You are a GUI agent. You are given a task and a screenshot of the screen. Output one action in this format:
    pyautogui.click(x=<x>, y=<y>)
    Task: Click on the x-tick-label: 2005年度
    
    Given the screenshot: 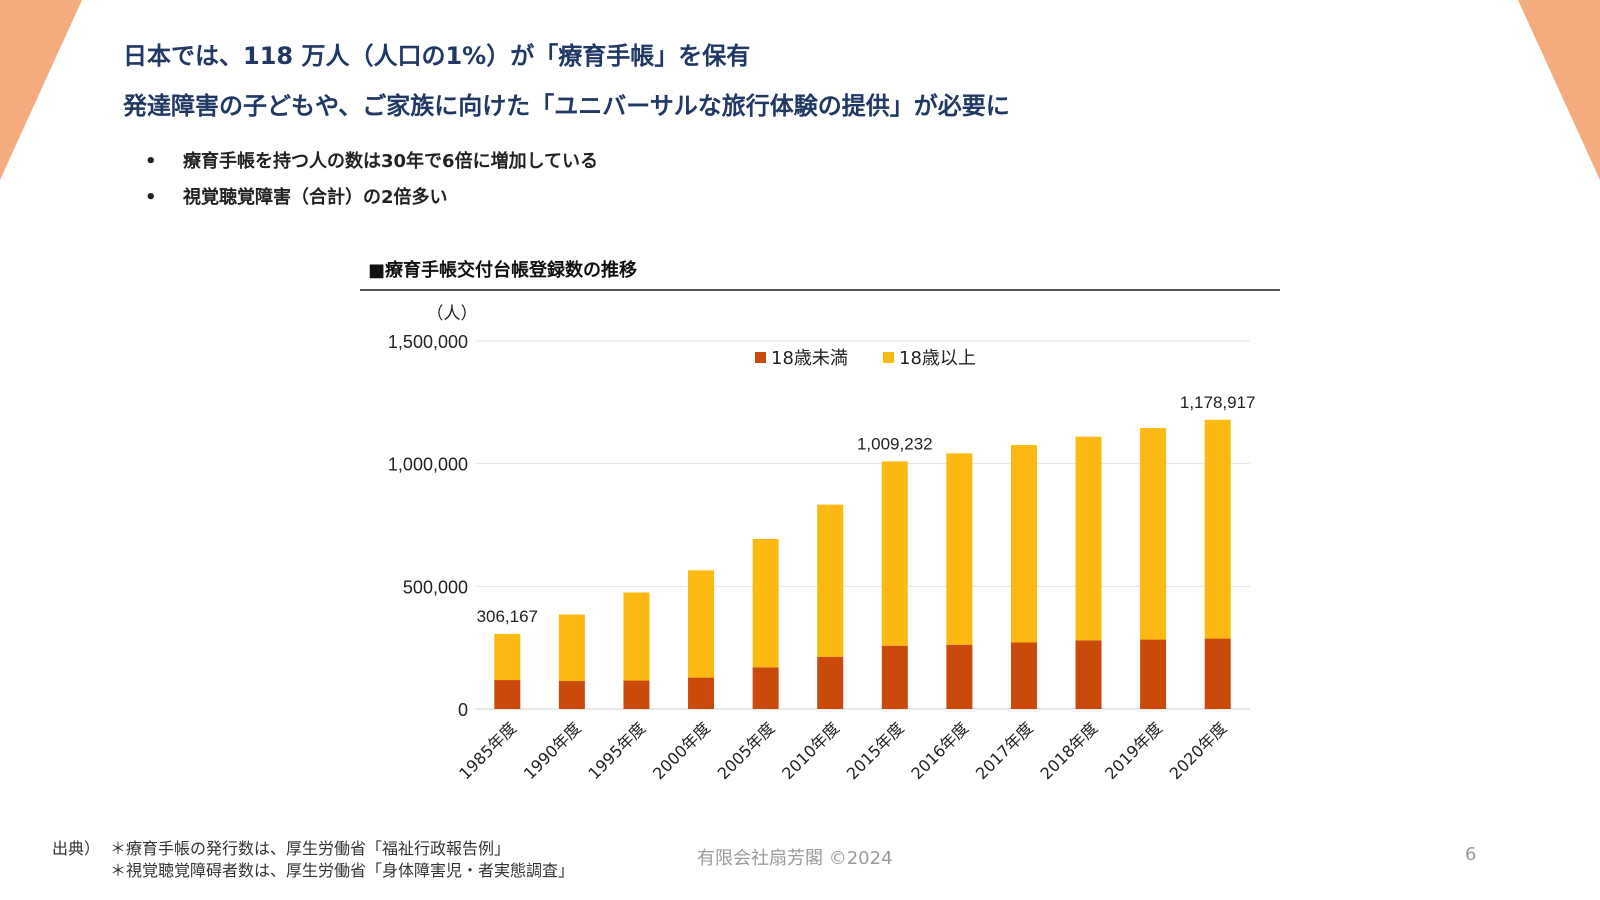 What is the action you would take?
    pyautogui.click(x=746, y=750)
    